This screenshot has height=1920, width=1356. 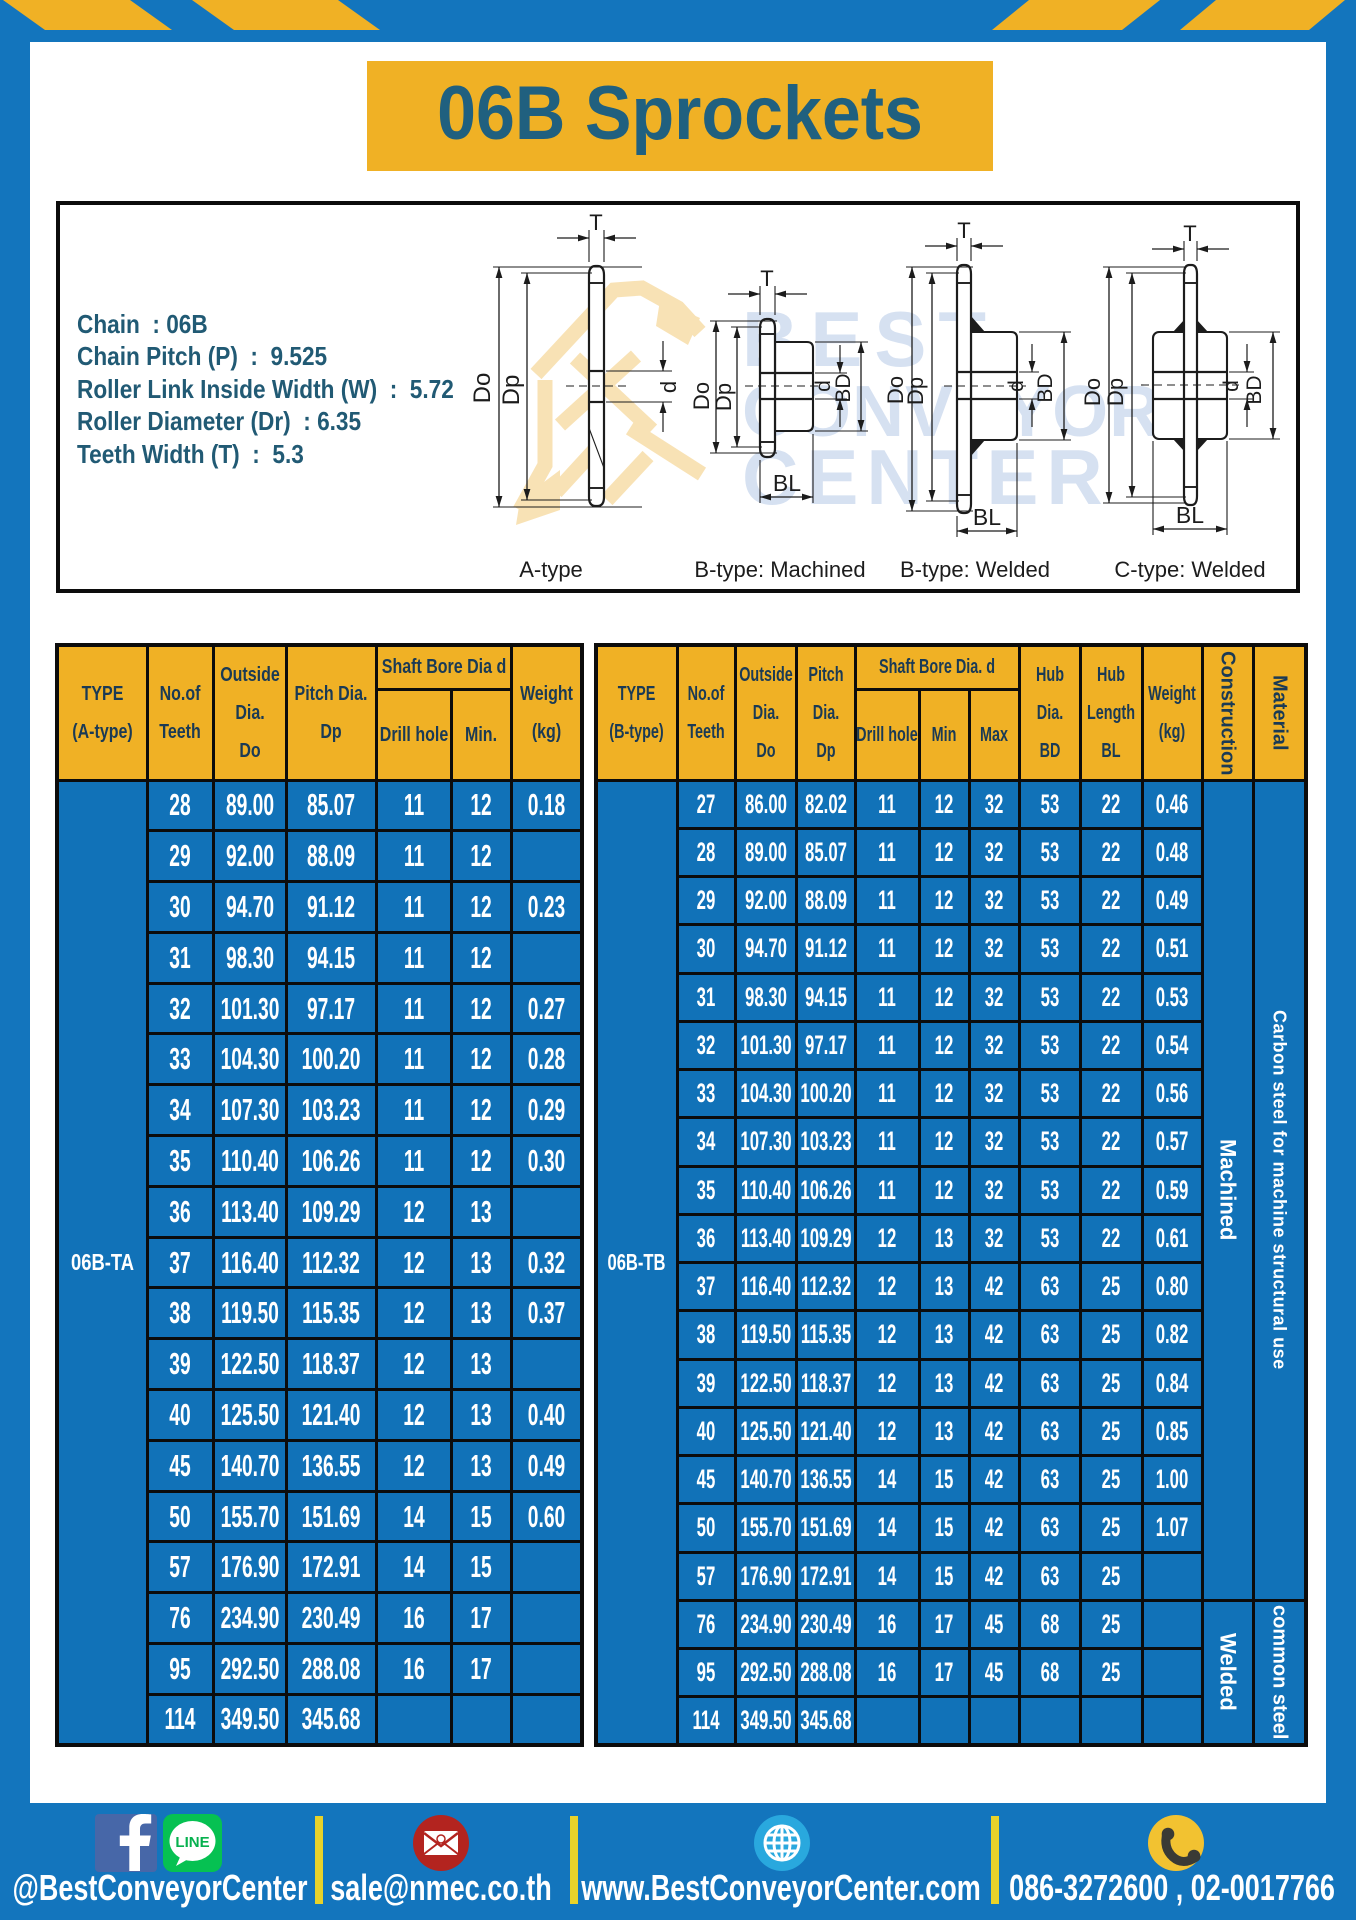 What do you see at coordinates (192, 1842) in the screenshot?
I see `svg-text: LINE` at bounding box center [192, 1842].